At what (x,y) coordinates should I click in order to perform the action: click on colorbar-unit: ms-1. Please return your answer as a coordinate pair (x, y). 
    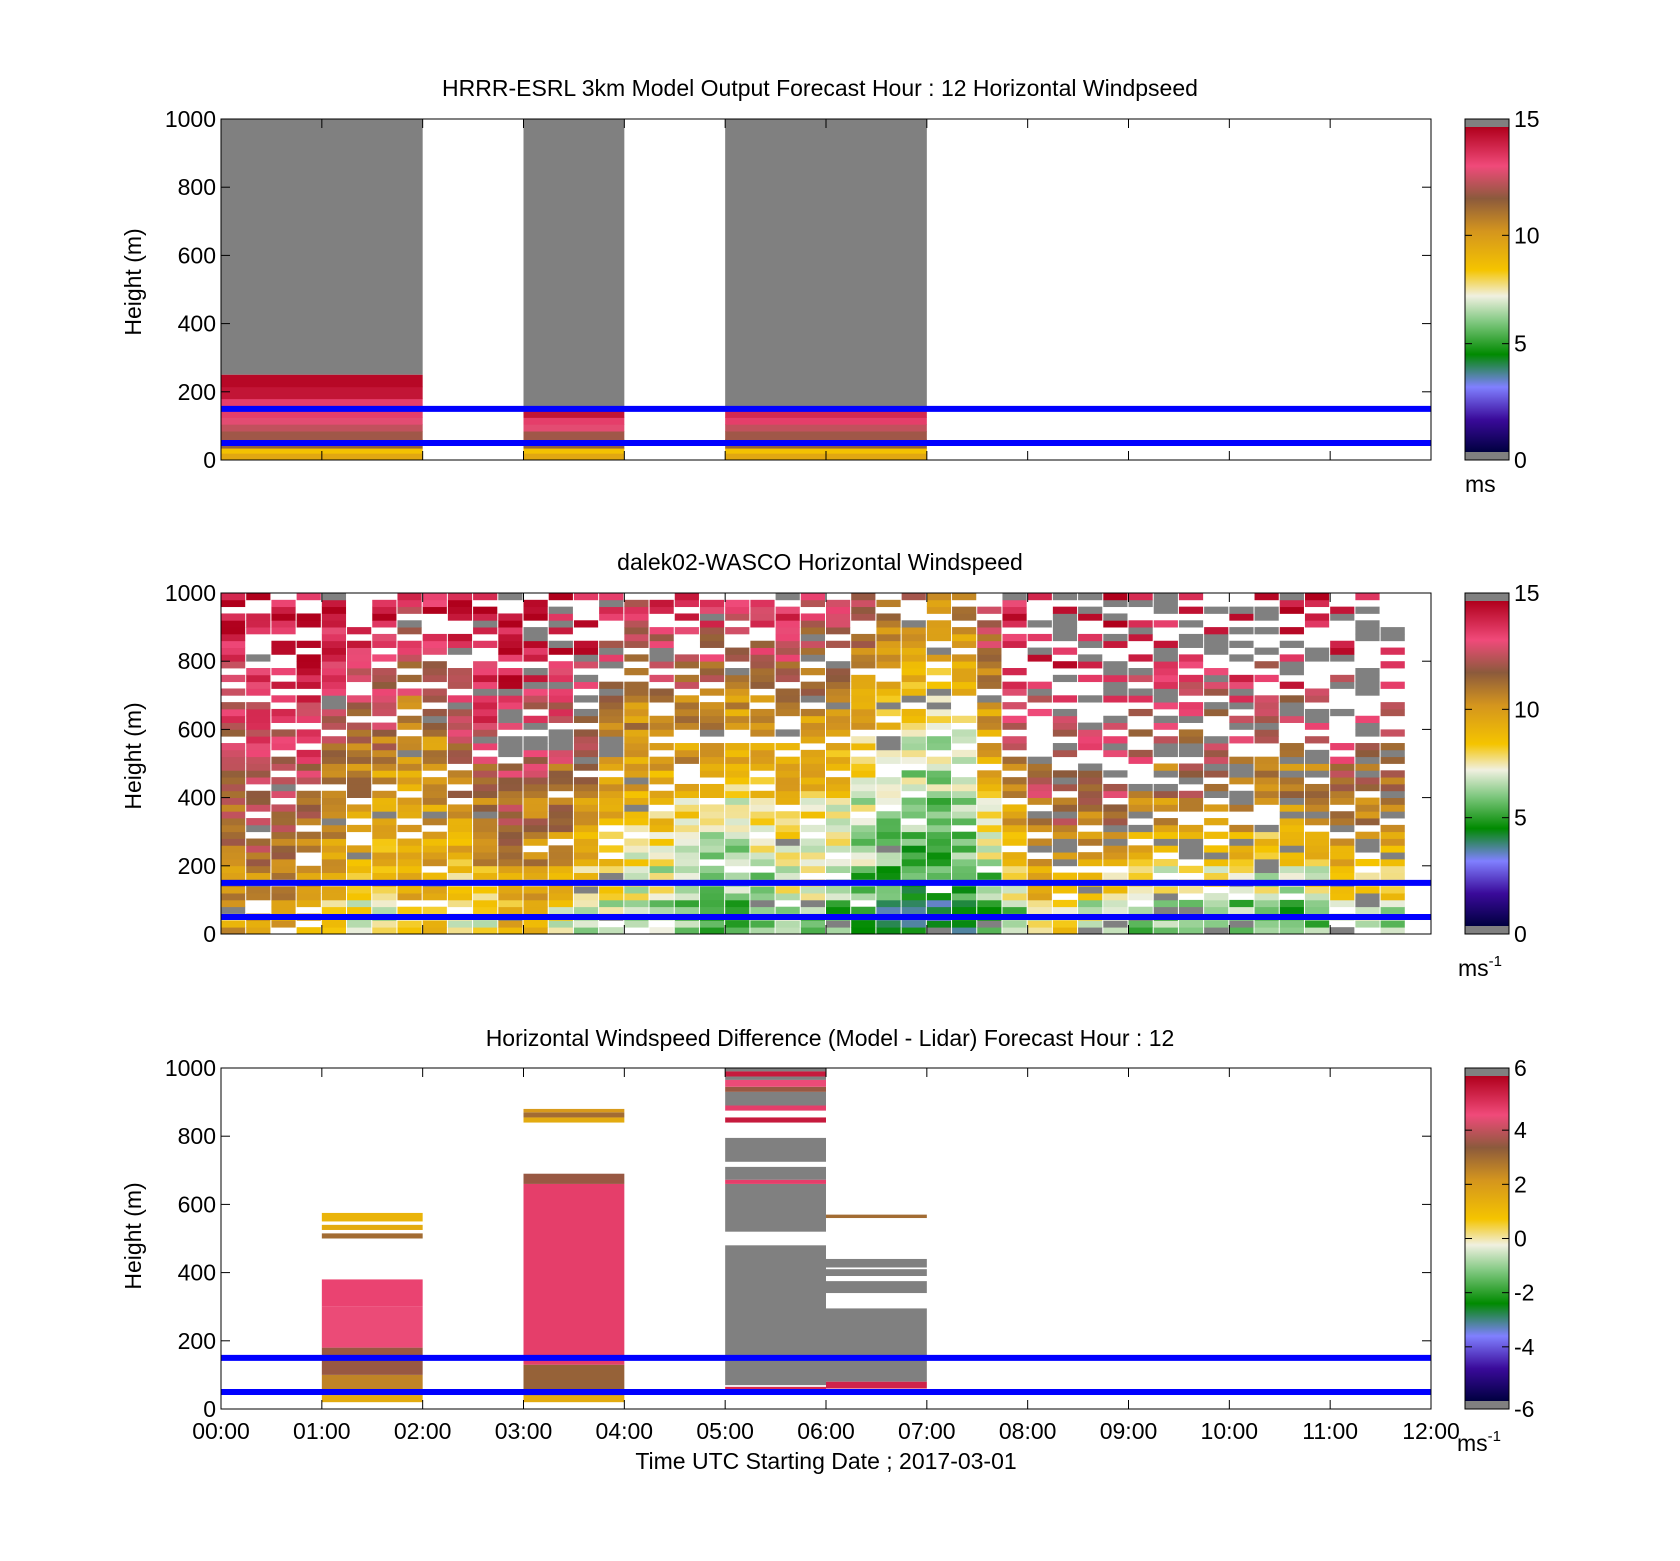
    Looking at the image, I should click on (1480, 967).